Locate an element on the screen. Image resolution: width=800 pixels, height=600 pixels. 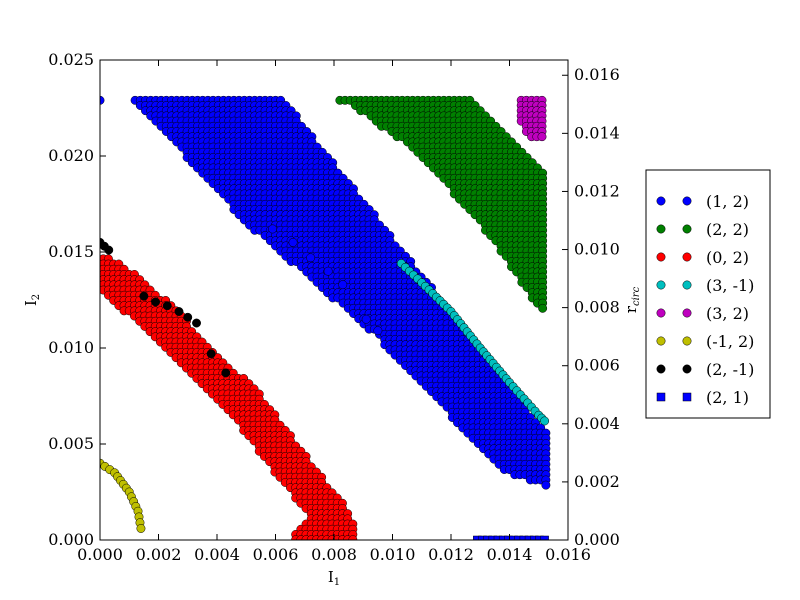
x-tick-label: 0.014 is located at coordinates (510, 554).